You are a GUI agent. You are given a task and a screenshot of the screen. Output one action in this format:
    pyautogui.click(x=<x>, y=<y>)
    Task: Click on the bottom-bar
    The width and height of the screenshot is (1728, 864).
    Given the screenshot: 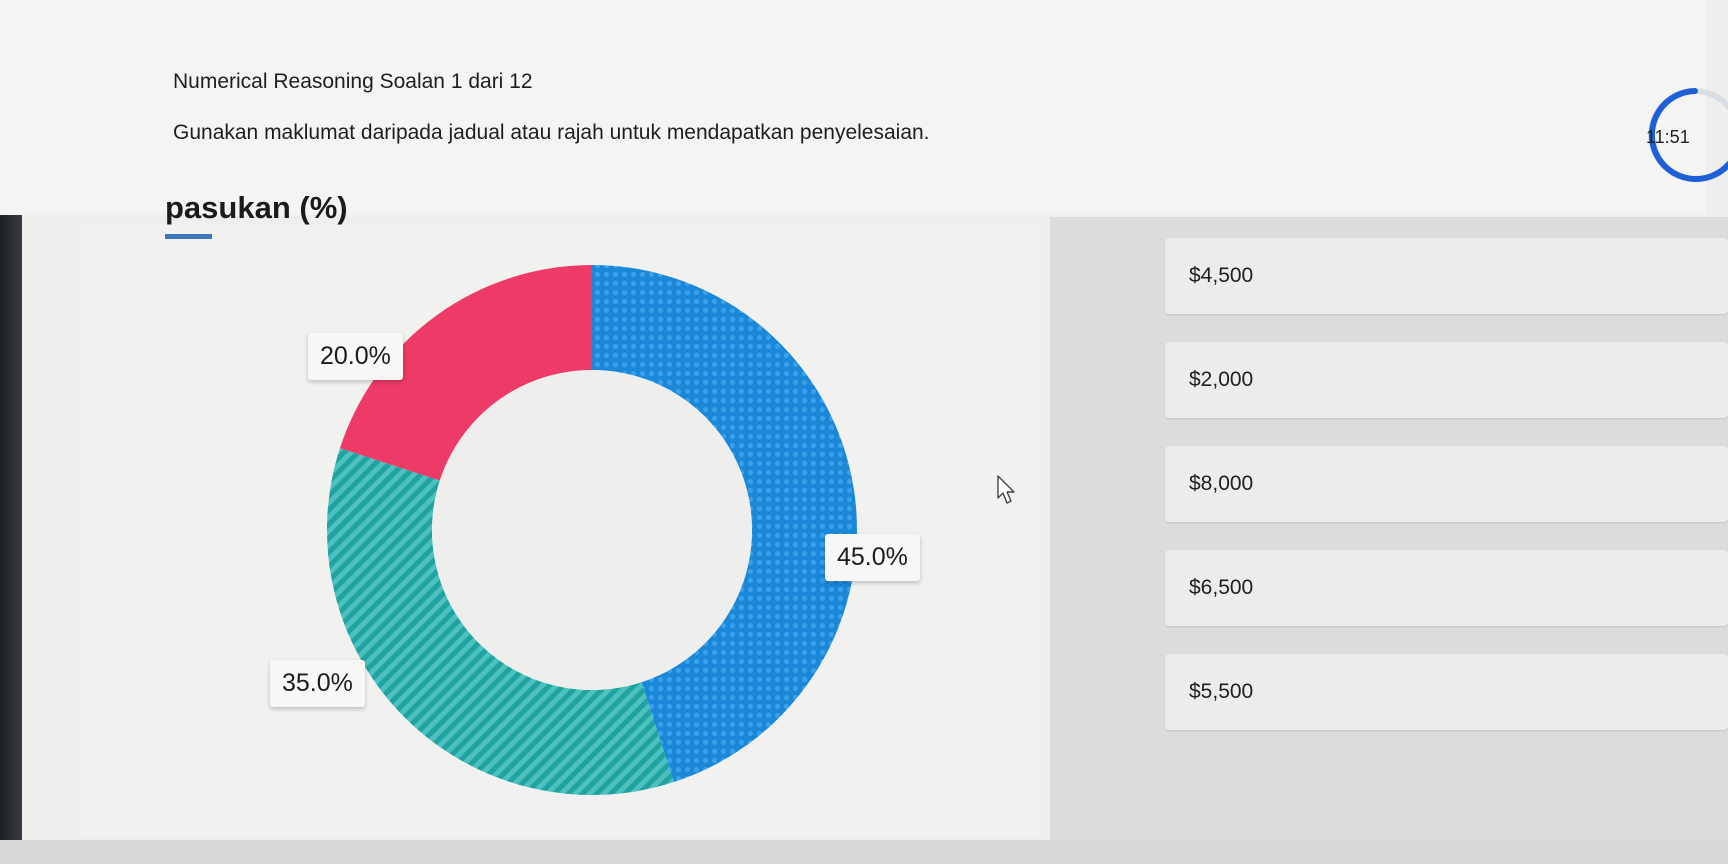 What is the action you would take?
    pyautogui.click(x=864, y=852)
    